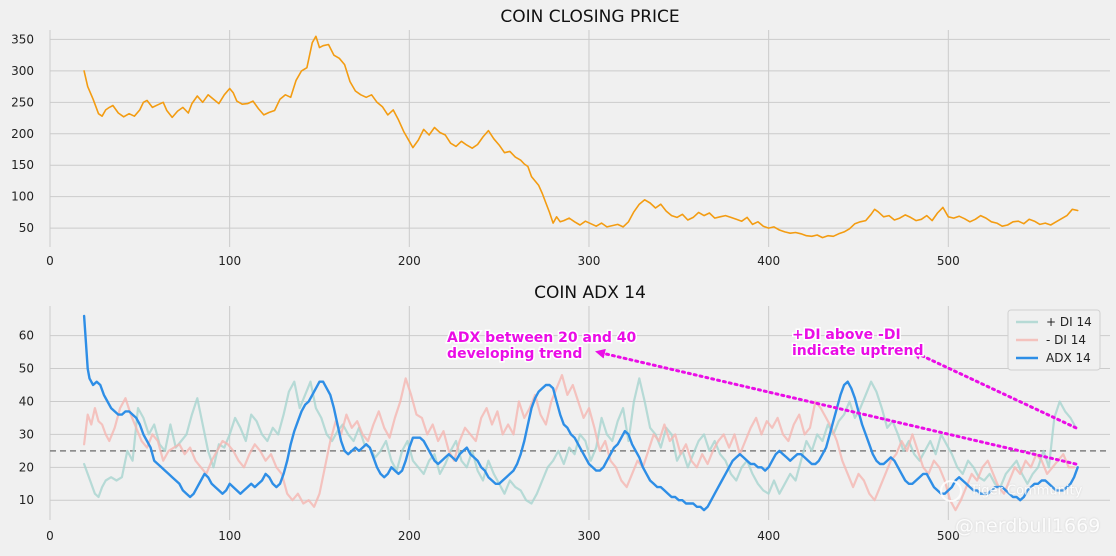 The height and width of the screenshot is (556, 1116). What do you see at coordinates (26, 500) in the screenshot?
I see `y-tick-label: 10` at bounding box center [26, 500].